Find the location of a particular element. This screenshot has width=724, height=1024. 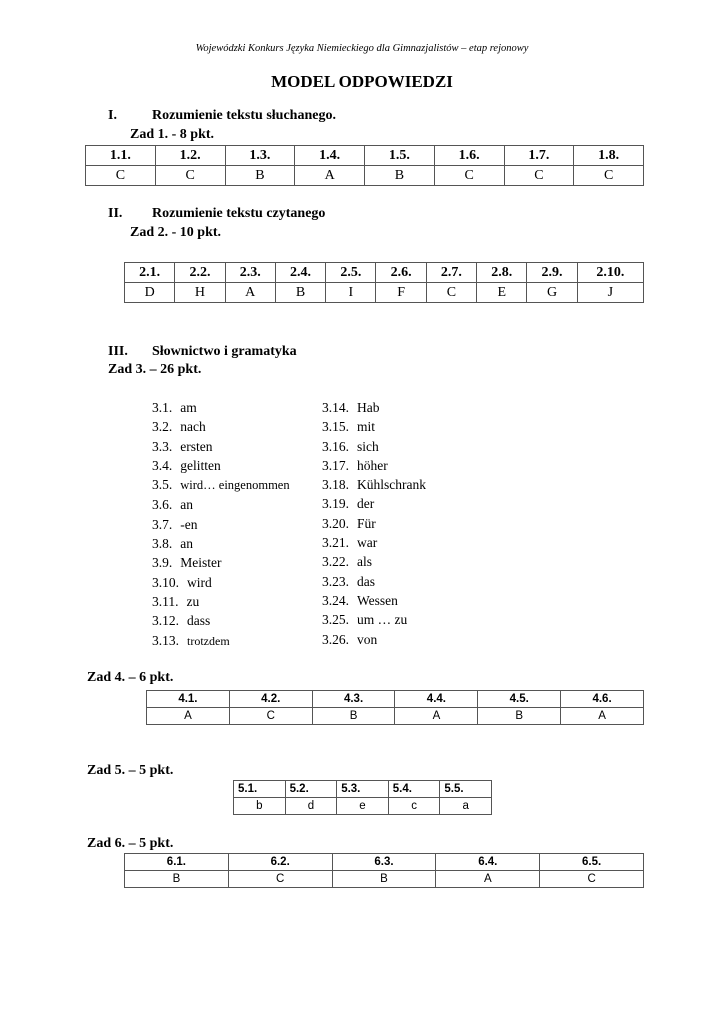

answer-item: 3.13. trotzdem is located at coordinates (221, 641).